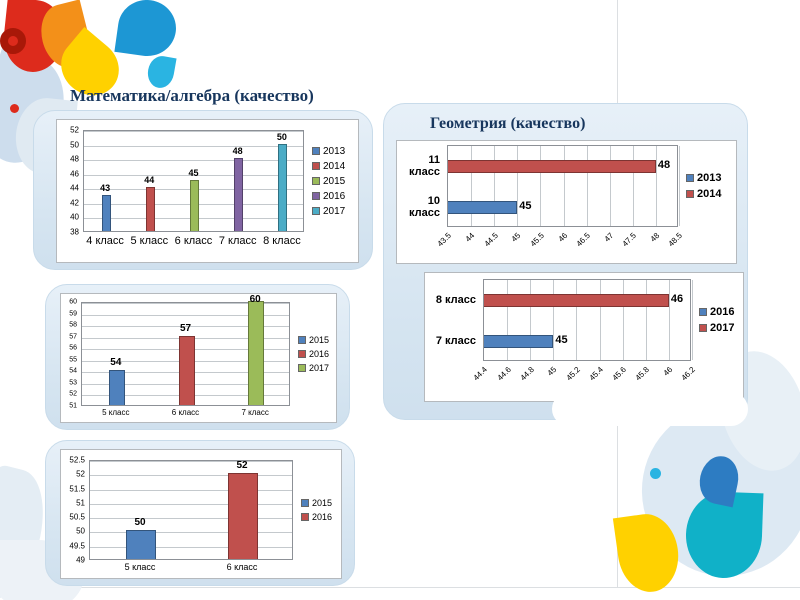  I want to click on x-axis-tick-label: 46, so click(562, 237).